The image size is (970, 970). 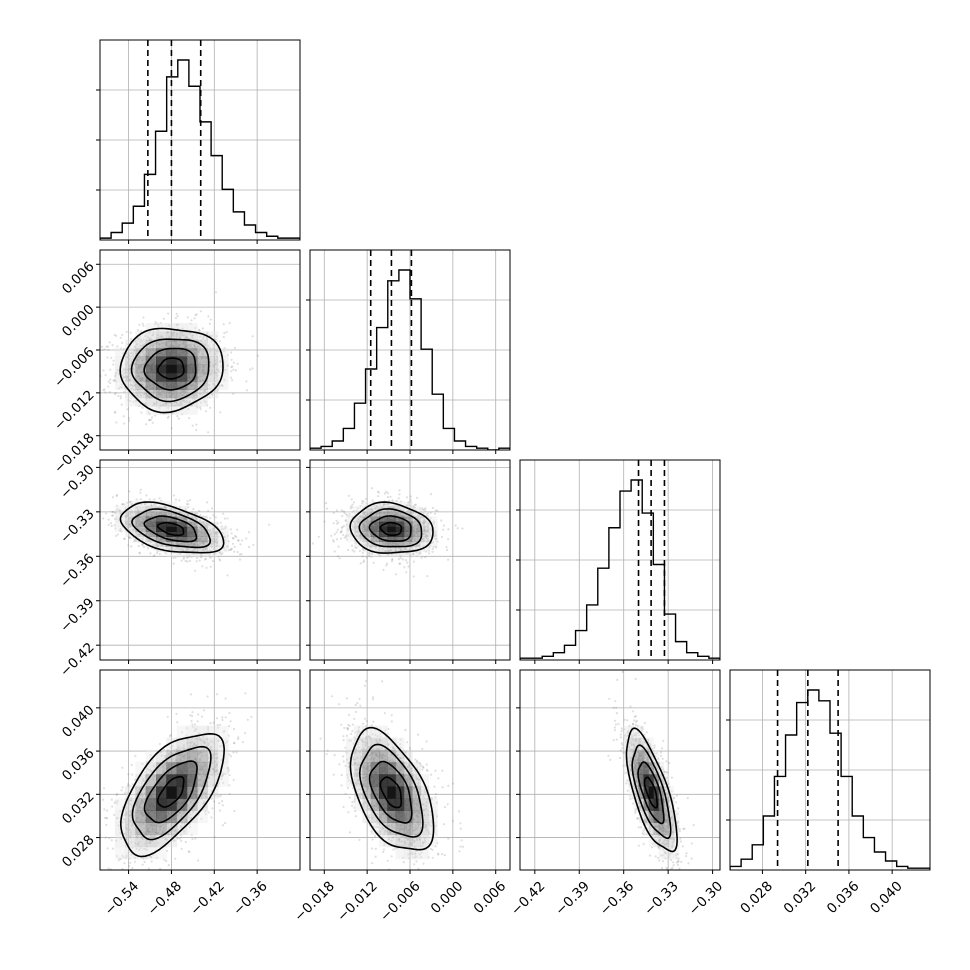 I want to click on ytick-label: −0.006, so click(x=74, y=367).